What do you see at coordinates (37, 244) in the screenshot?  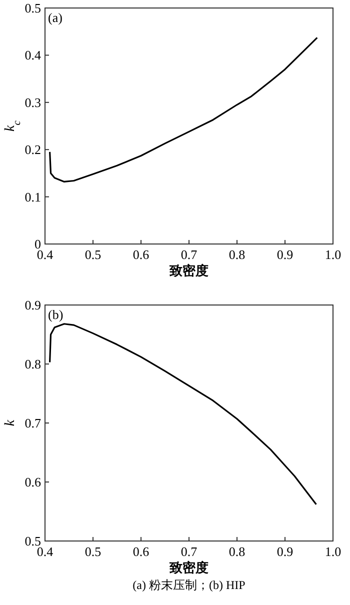 I see `y-tick-label: 0` at bounding box center [37, 244].